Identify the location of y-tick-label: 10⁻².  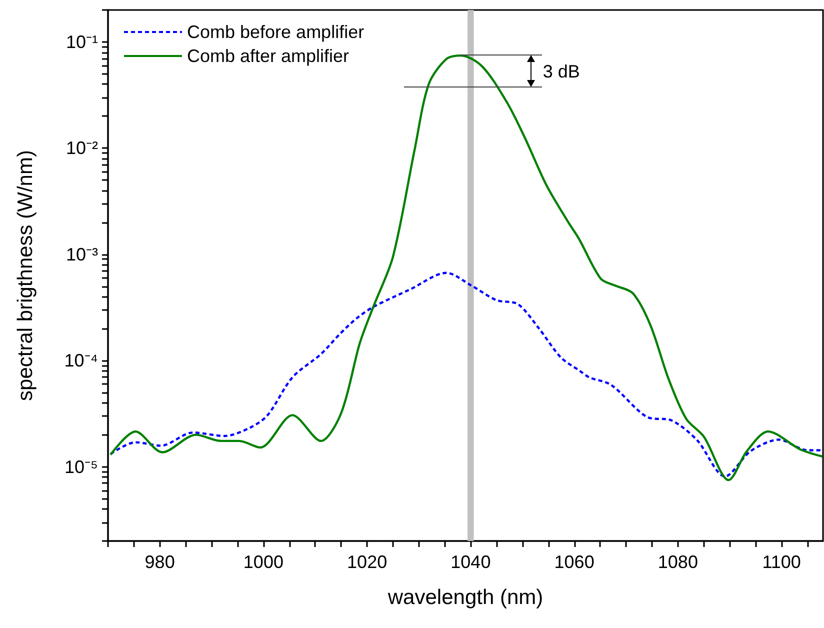
(82, 148).